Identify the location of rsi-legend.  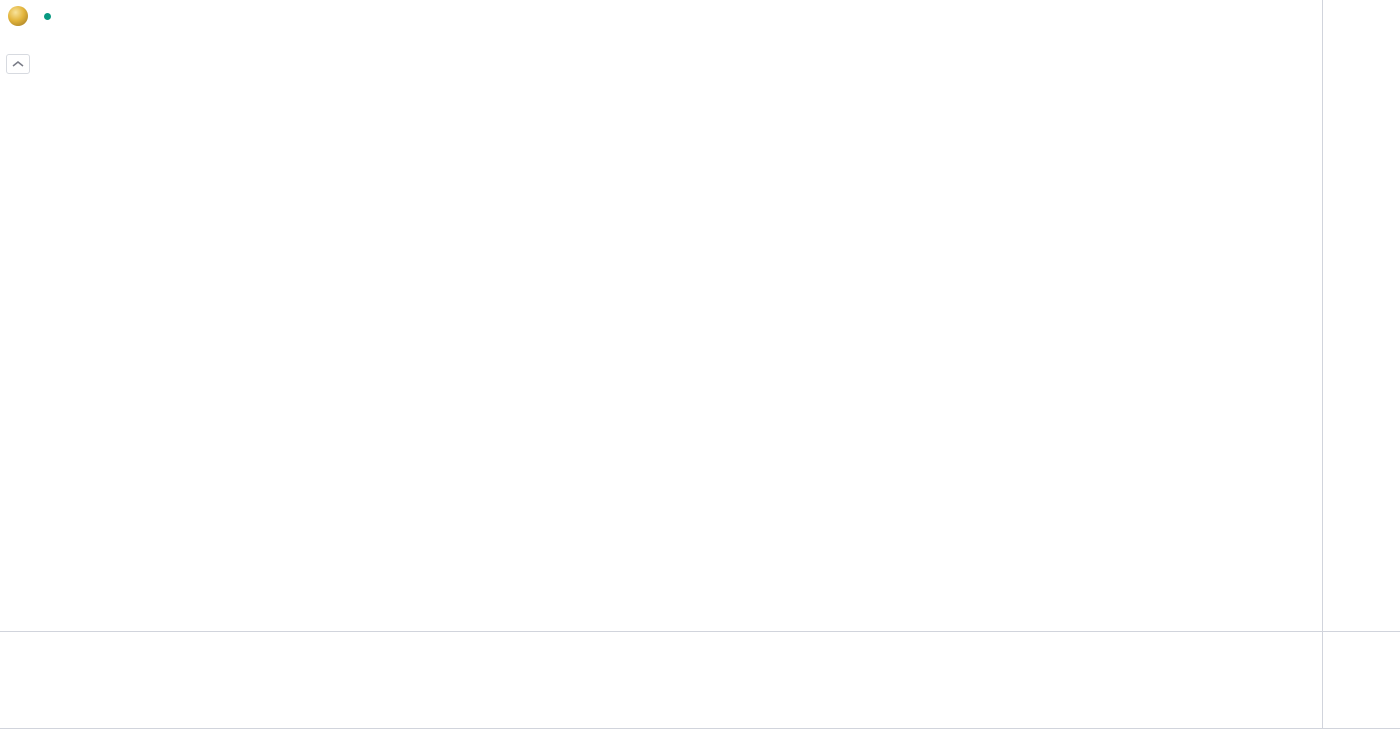
(14, 644).